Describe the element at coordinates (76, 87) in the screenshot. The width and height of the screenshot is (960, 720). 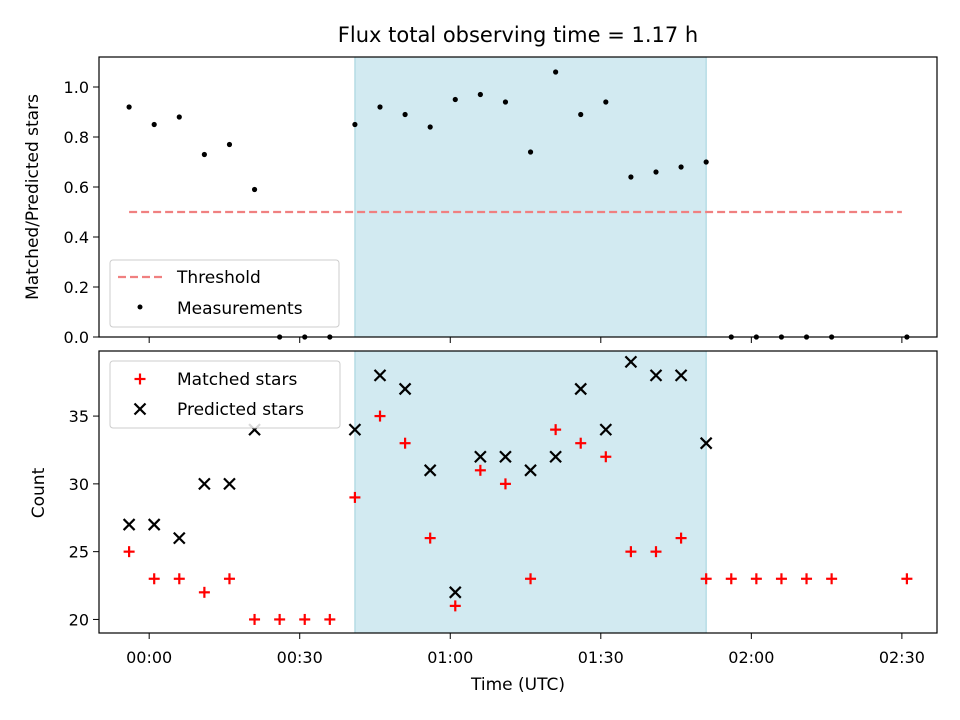
I see `top-ytick-label: 1.0` at that location.